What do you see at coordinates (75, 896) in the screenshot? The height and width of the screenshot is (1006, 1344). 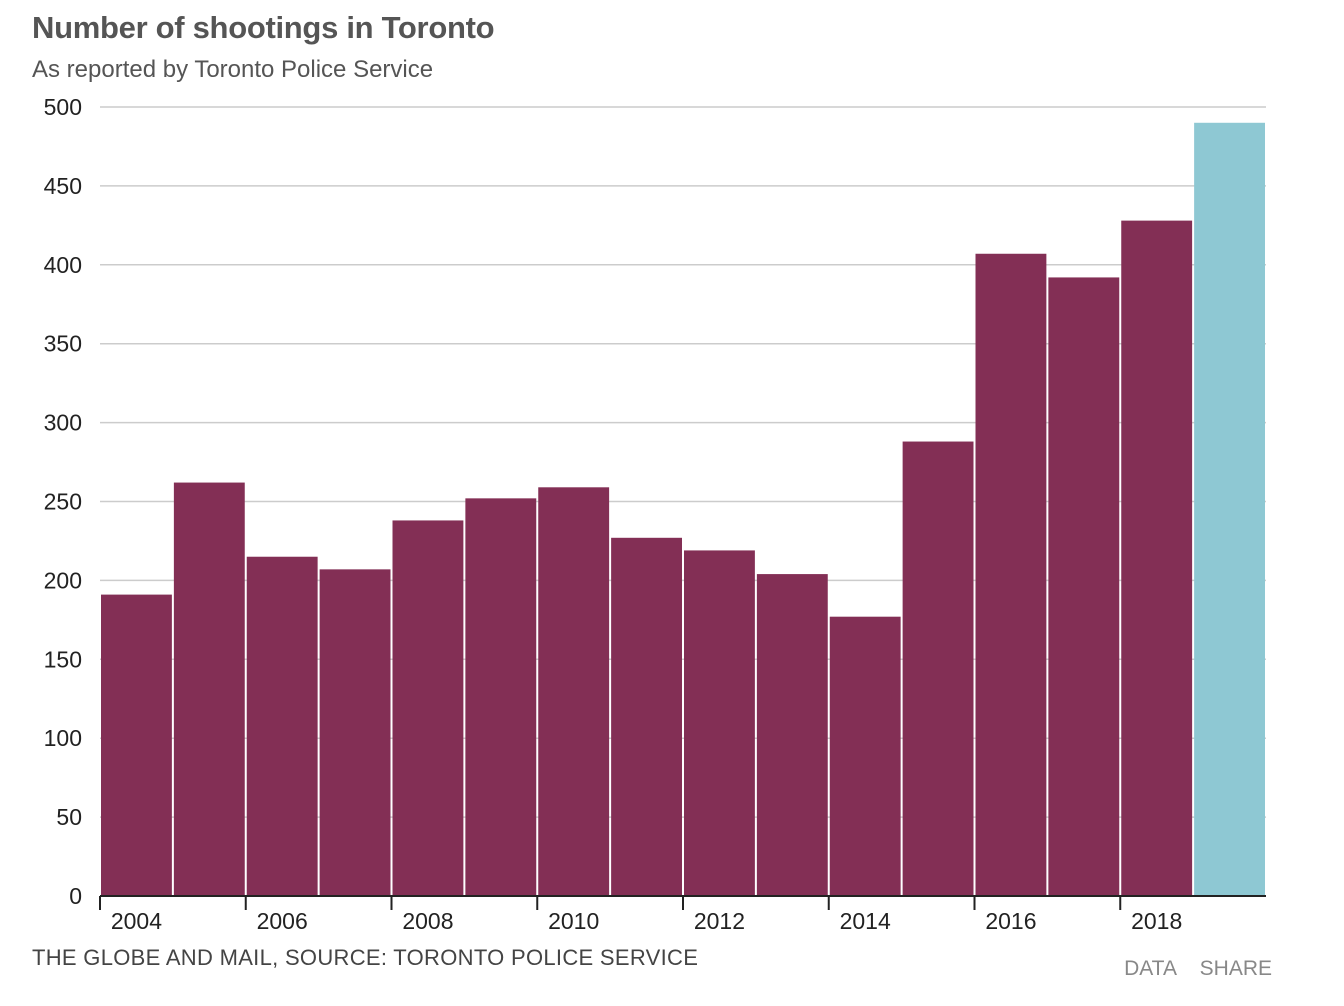 I see `y-tick-label: 0` at bounding box center [75, 896].